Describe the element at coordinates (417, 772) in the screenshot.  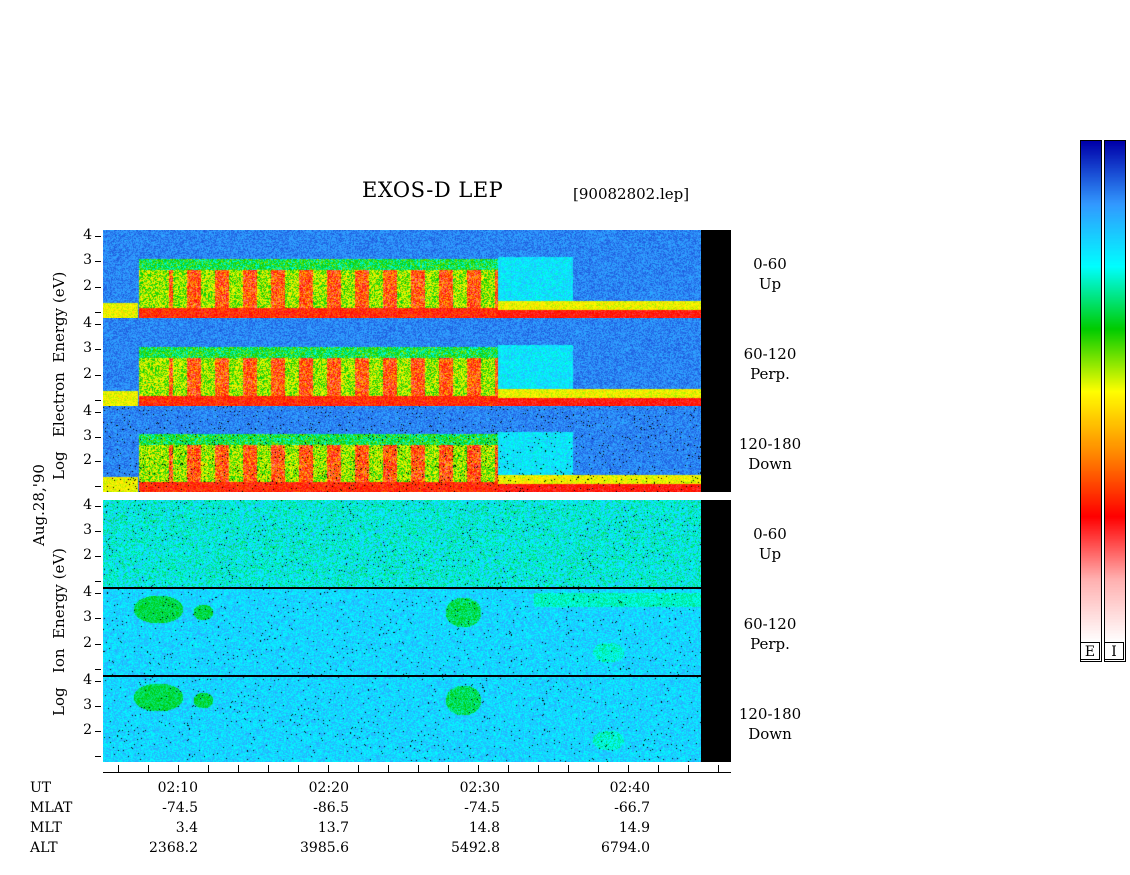
I see `x-axis-line` at that location.